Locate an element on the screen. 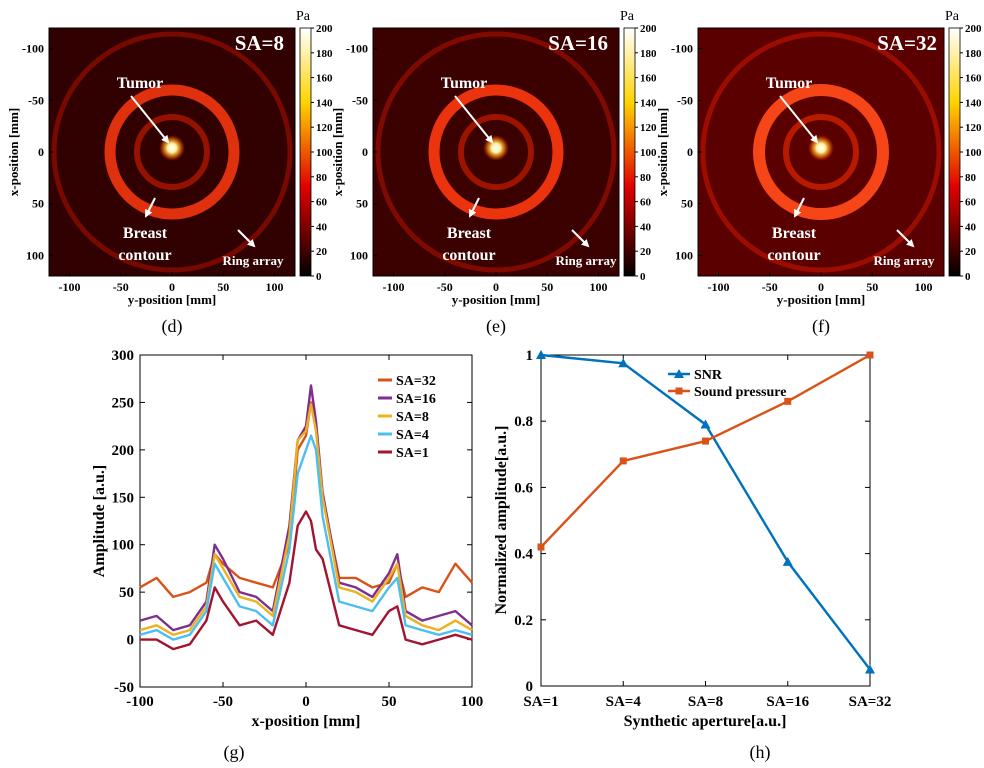 The width and height of the screenshot is (984, 768). data-point-snr is located at coordinates (870, 669).